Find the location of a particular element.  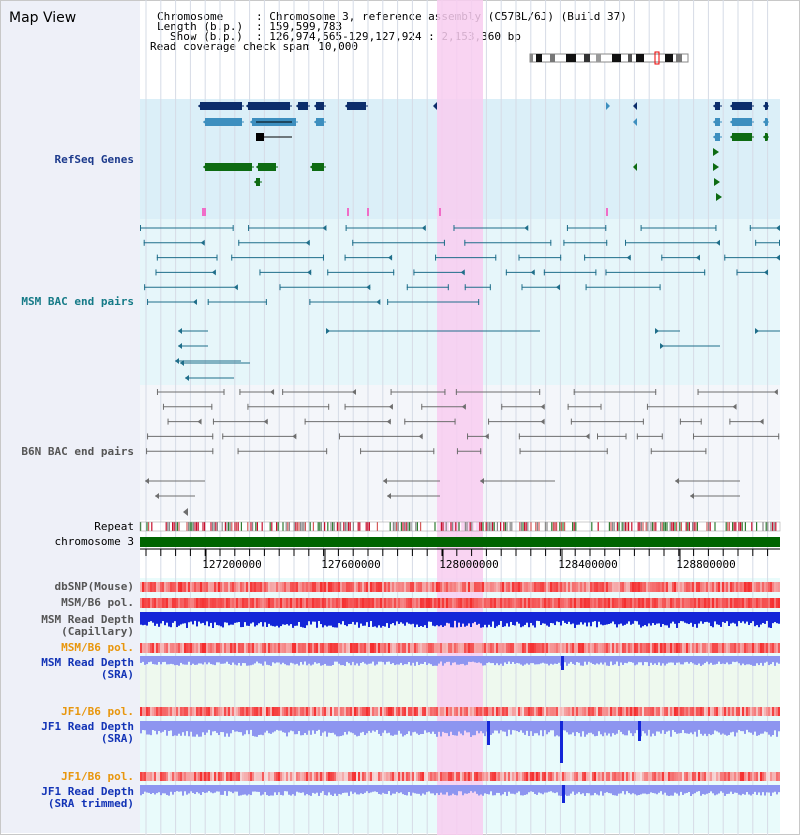

track-label-jf1-depth-trim: JF1 Read Depth is located at coordinates (87, 791).